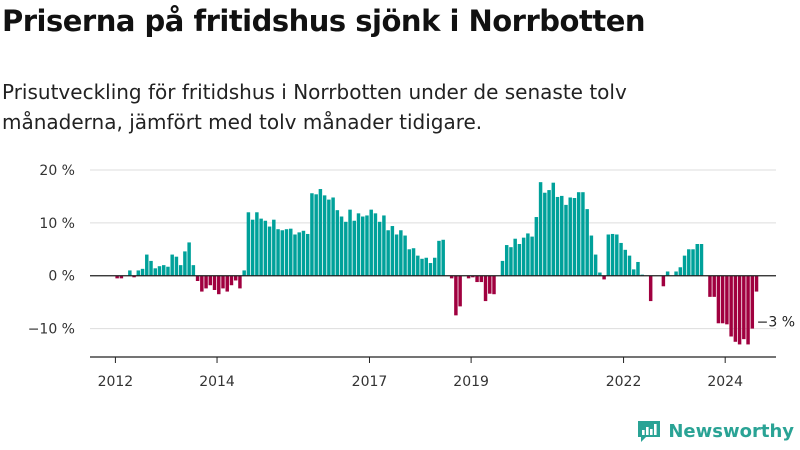 The width and height of the screenshot is (800, 450). Describe the element at coordinates (725, 382) in the screenshot. I see `x-tick-label: 2024` at that location.